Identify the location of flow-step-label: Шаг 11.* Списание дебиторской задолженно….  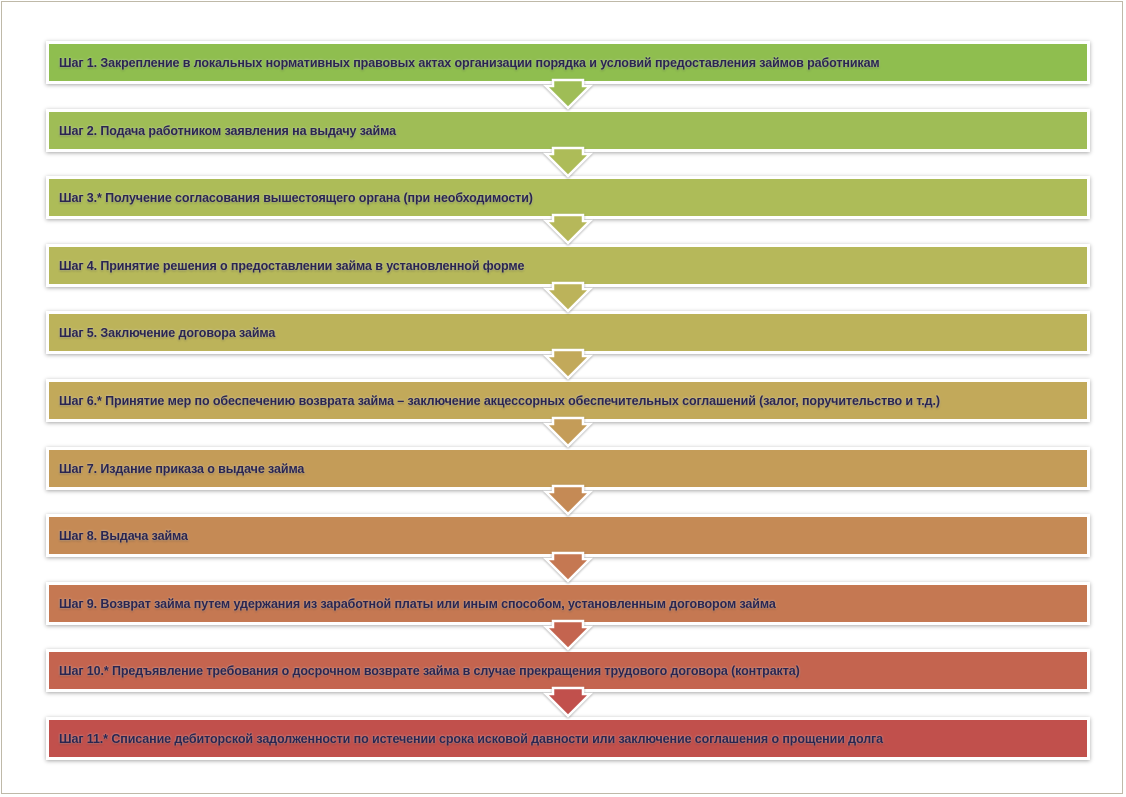
(471, 738).